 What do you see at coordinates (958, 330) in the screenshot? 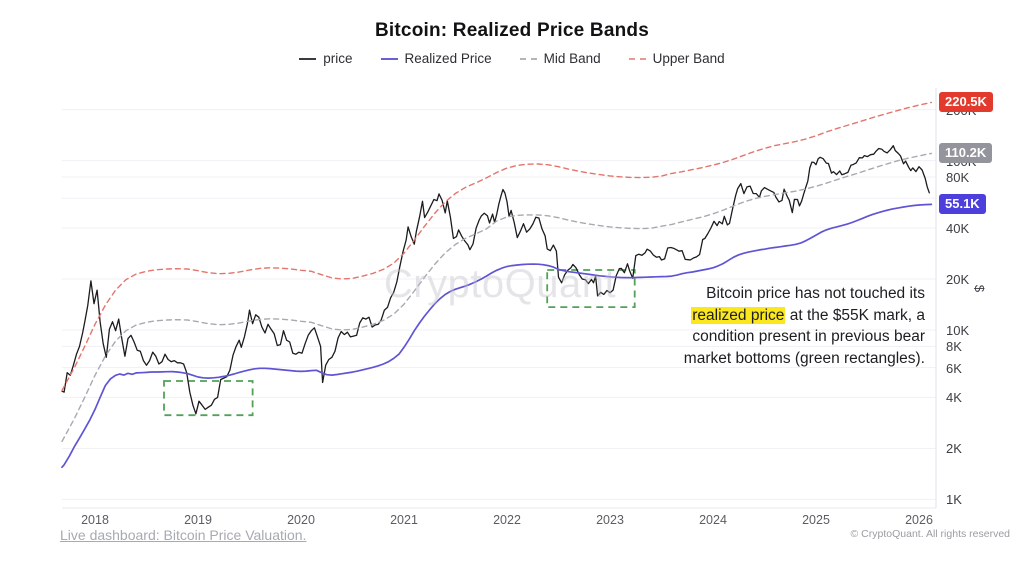
I see `y-tick-label: 10K` at bounding box center [958, 330].